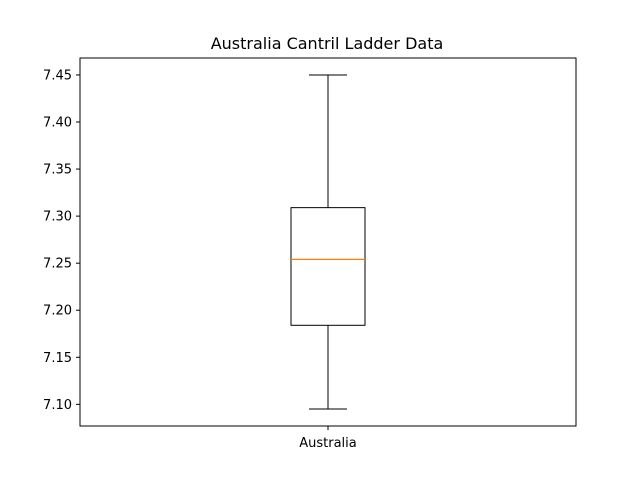  What do you see at coordinates (57, 123) in the screenshot?
I see `y-tick-label: 7.40` at bounding box center [57, 123].